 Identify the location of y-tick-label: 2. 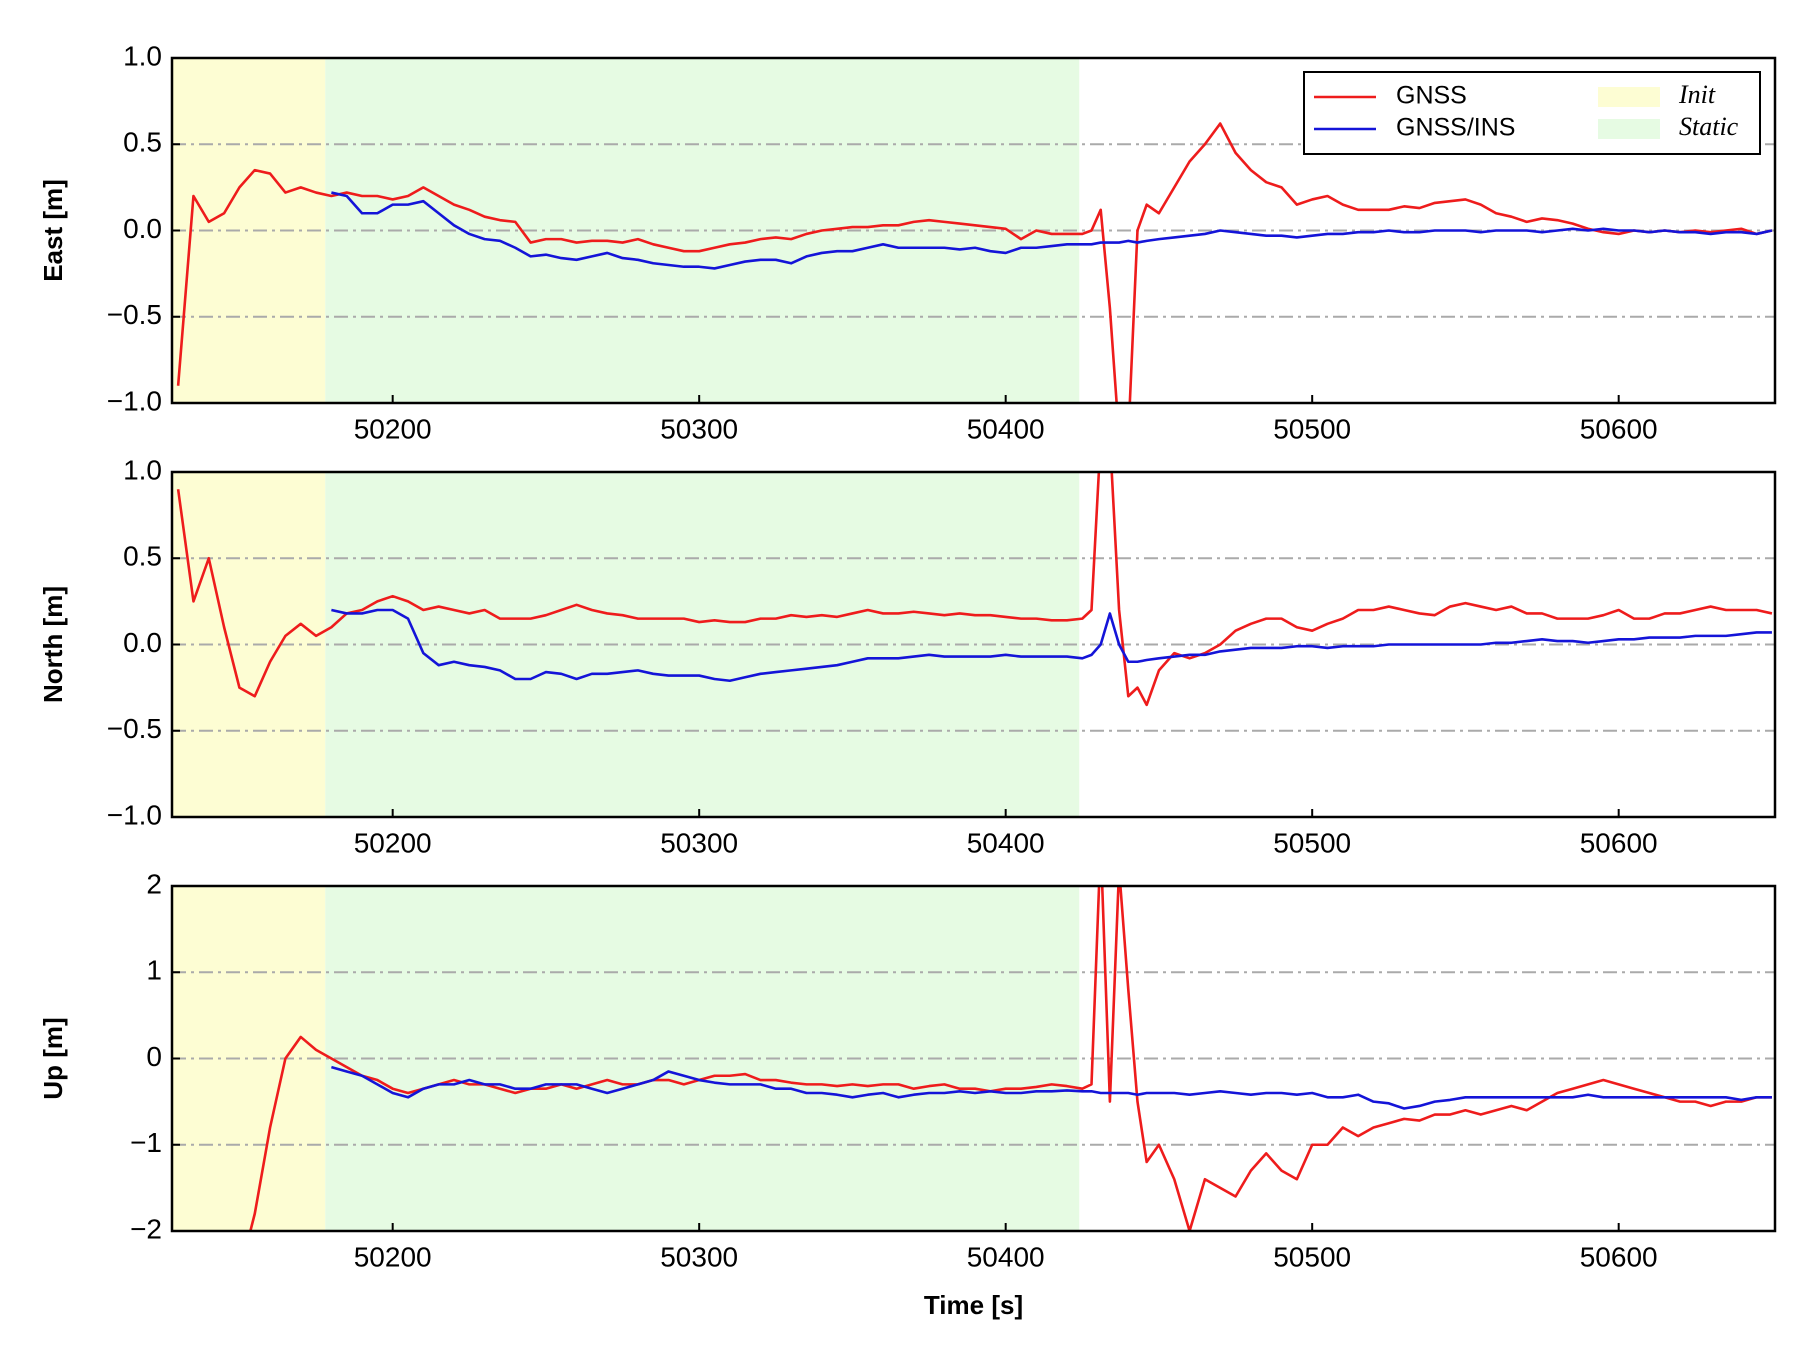
(154, 883).